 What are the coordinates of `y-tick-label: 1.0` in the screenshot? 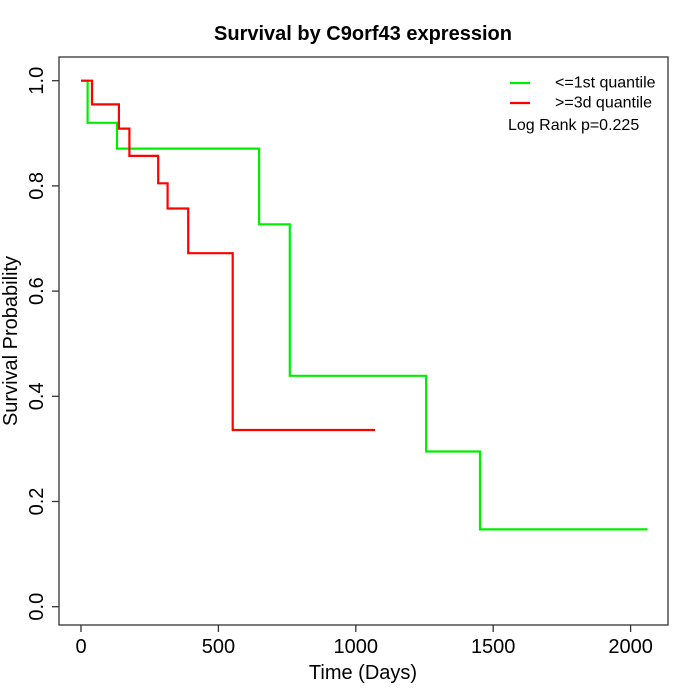 It's located at (37, 81).